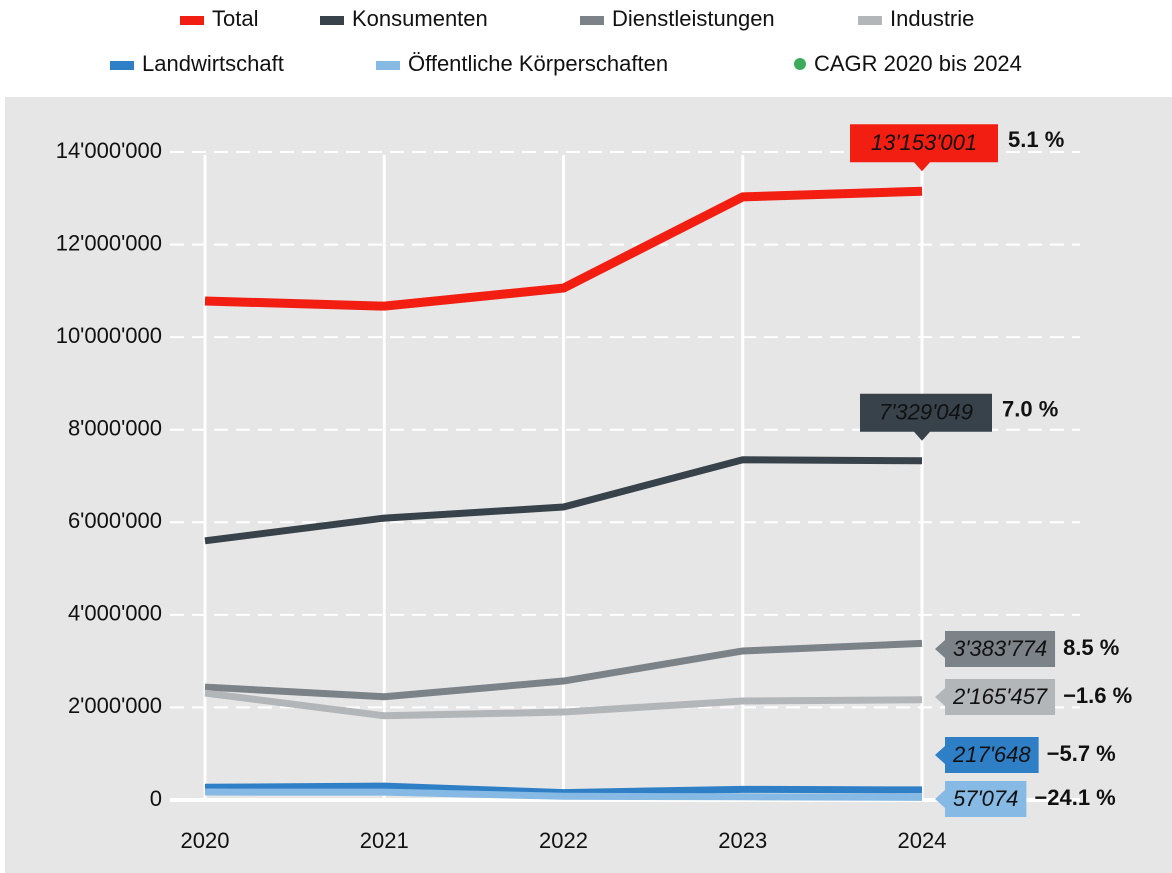 This screenshot has height=873, width=1172. Describe the element at coordinates (693, 18) in the screenshot. I see `legend-label: Dienstleistungen` at that location.